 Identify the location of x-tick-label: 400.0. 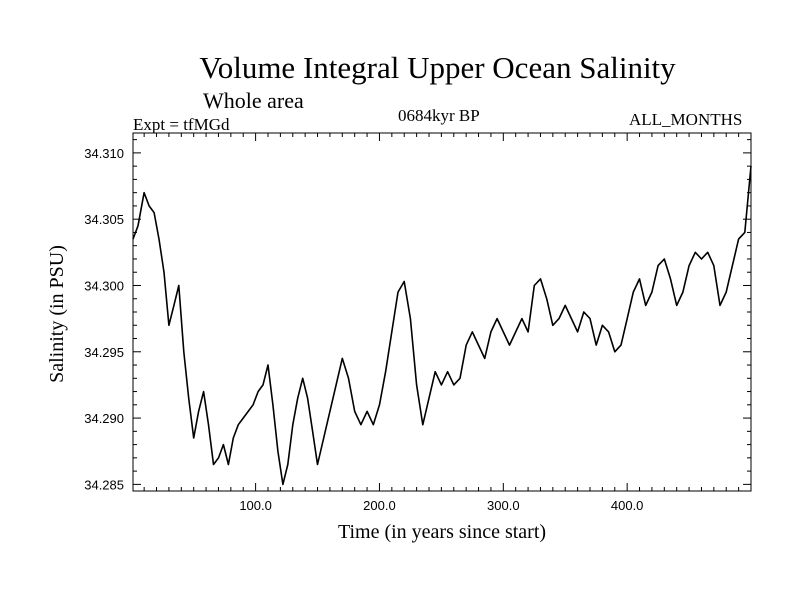
(627, 505).